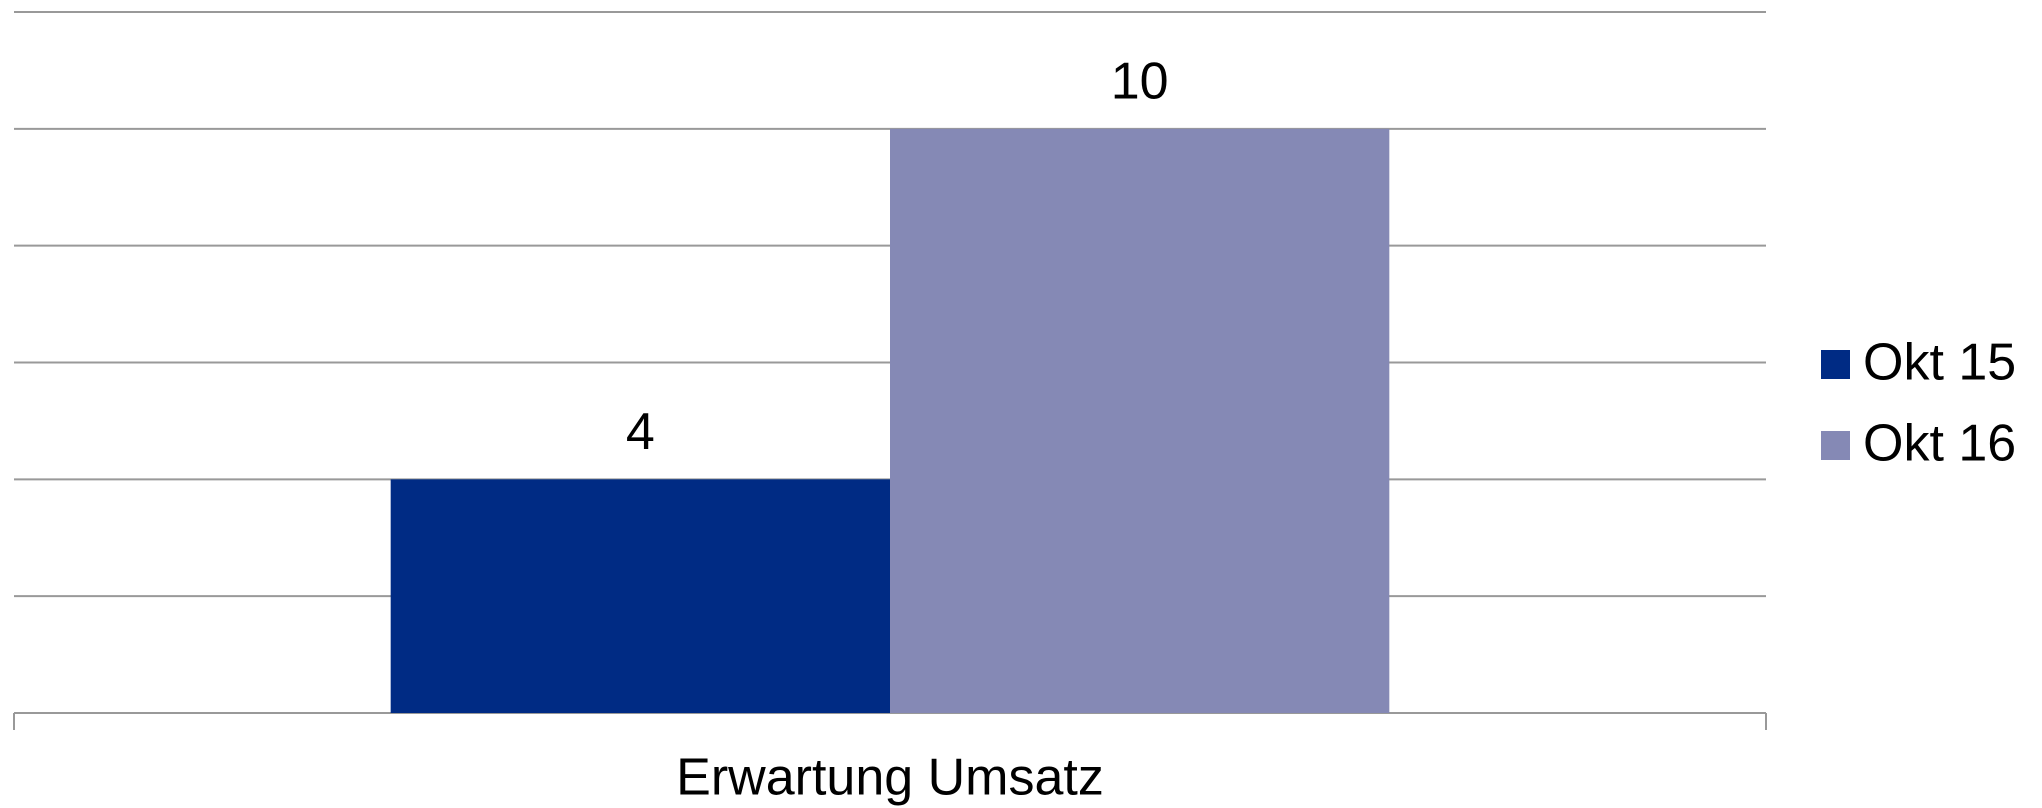  Describe the element at coordinates (640, 432) in the screenshot. I see `data-label: 4` at that location.